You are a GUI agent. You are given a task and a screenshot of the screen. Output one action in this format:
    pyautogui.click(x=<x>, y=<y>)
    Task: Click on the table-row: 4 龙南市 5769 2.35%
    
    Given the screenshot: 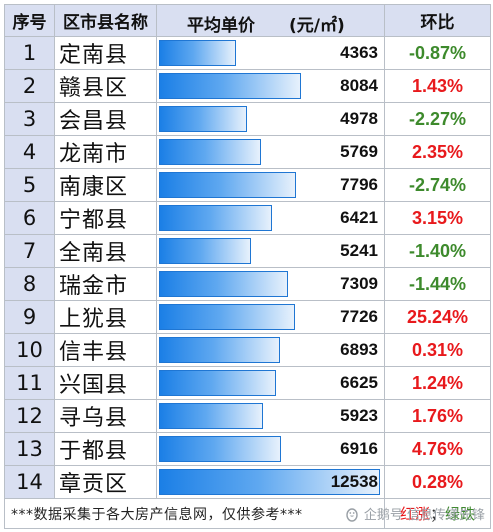 What is the action you would take?
    pyautogui.click(x=247, y=152)
    